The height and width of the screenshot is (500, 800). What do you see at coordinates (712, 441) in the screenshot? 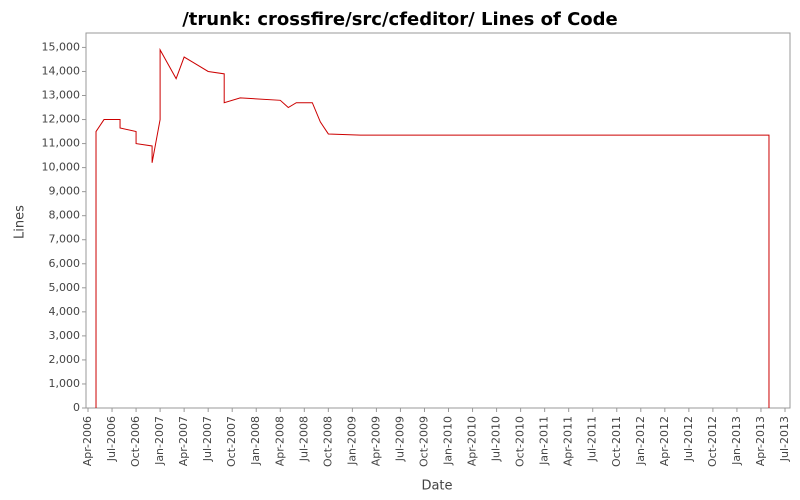
I see `x-tick-label: Oct-2012` at bounding box center [712, 441].